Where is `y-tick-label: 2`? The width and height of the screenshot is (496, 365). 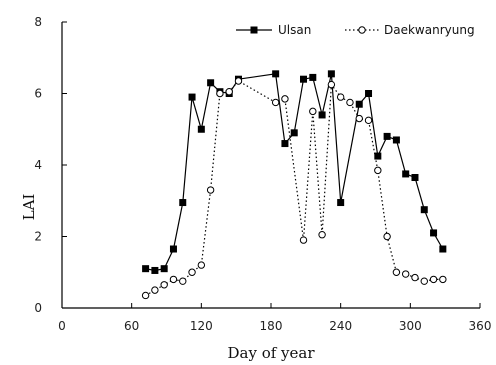
y-tick-label: 2 is located at coordinates (38, 237).